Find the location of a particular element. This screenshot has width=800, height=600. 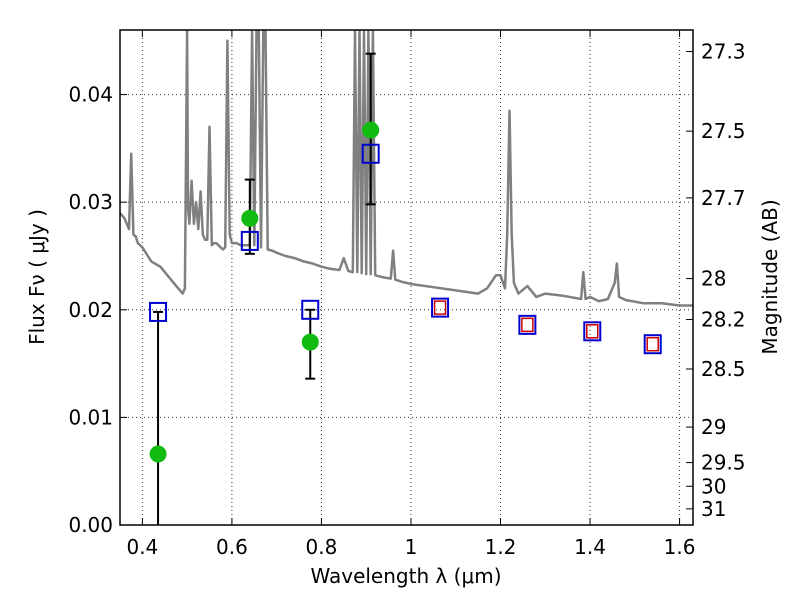

magnitude-tick-label: 27.5 is located at coordinates (723, 131).